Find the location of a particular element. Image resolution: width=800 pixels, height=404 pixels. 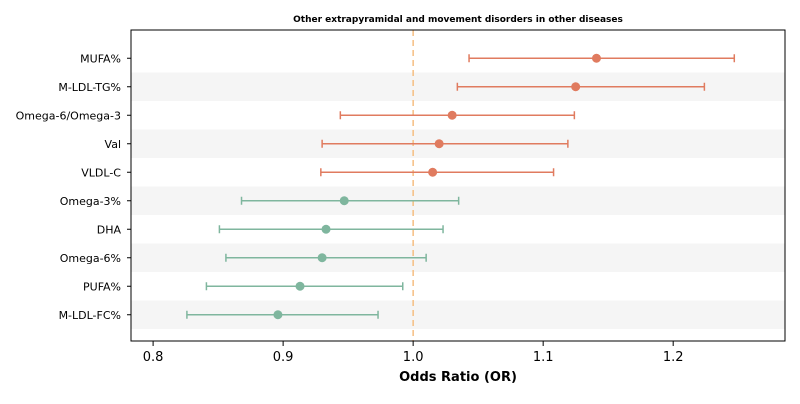

x-axis: 0.8 0.9 1.0 1.1 1.2 is located at coordinates (413, 353).